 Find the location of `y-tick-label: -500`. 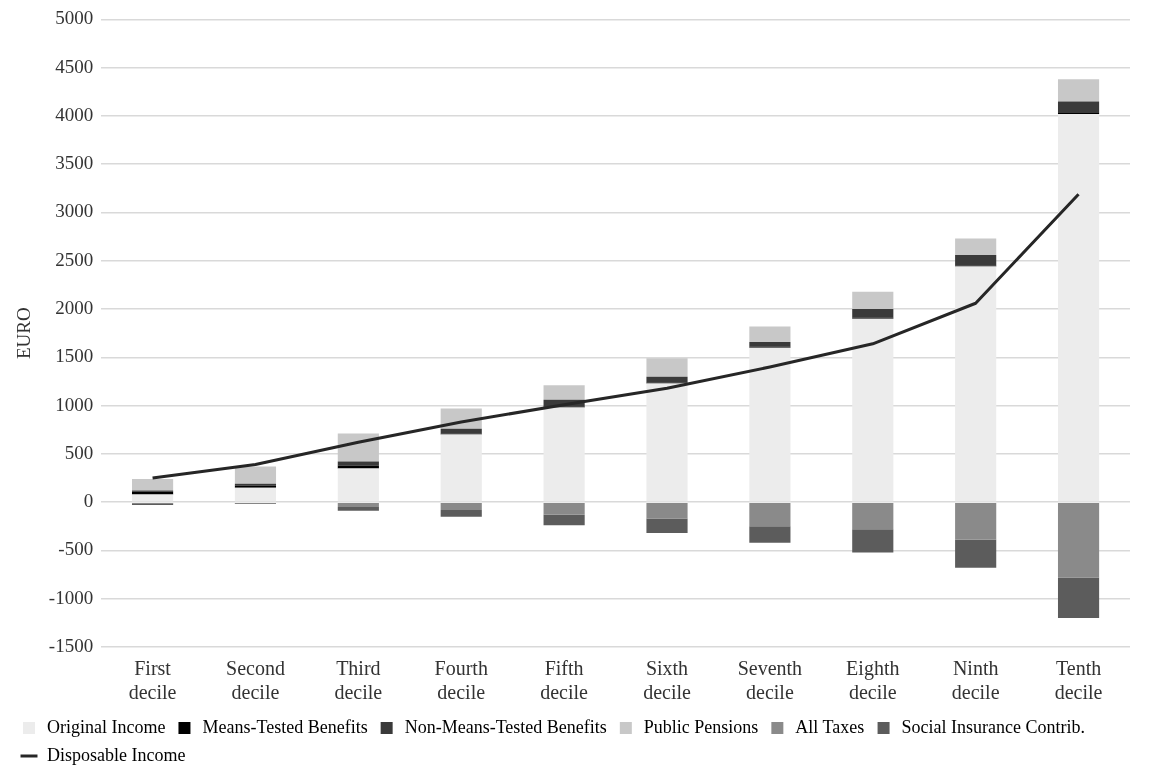

y-tick-label: -500 is located at coordinates (76, 549).